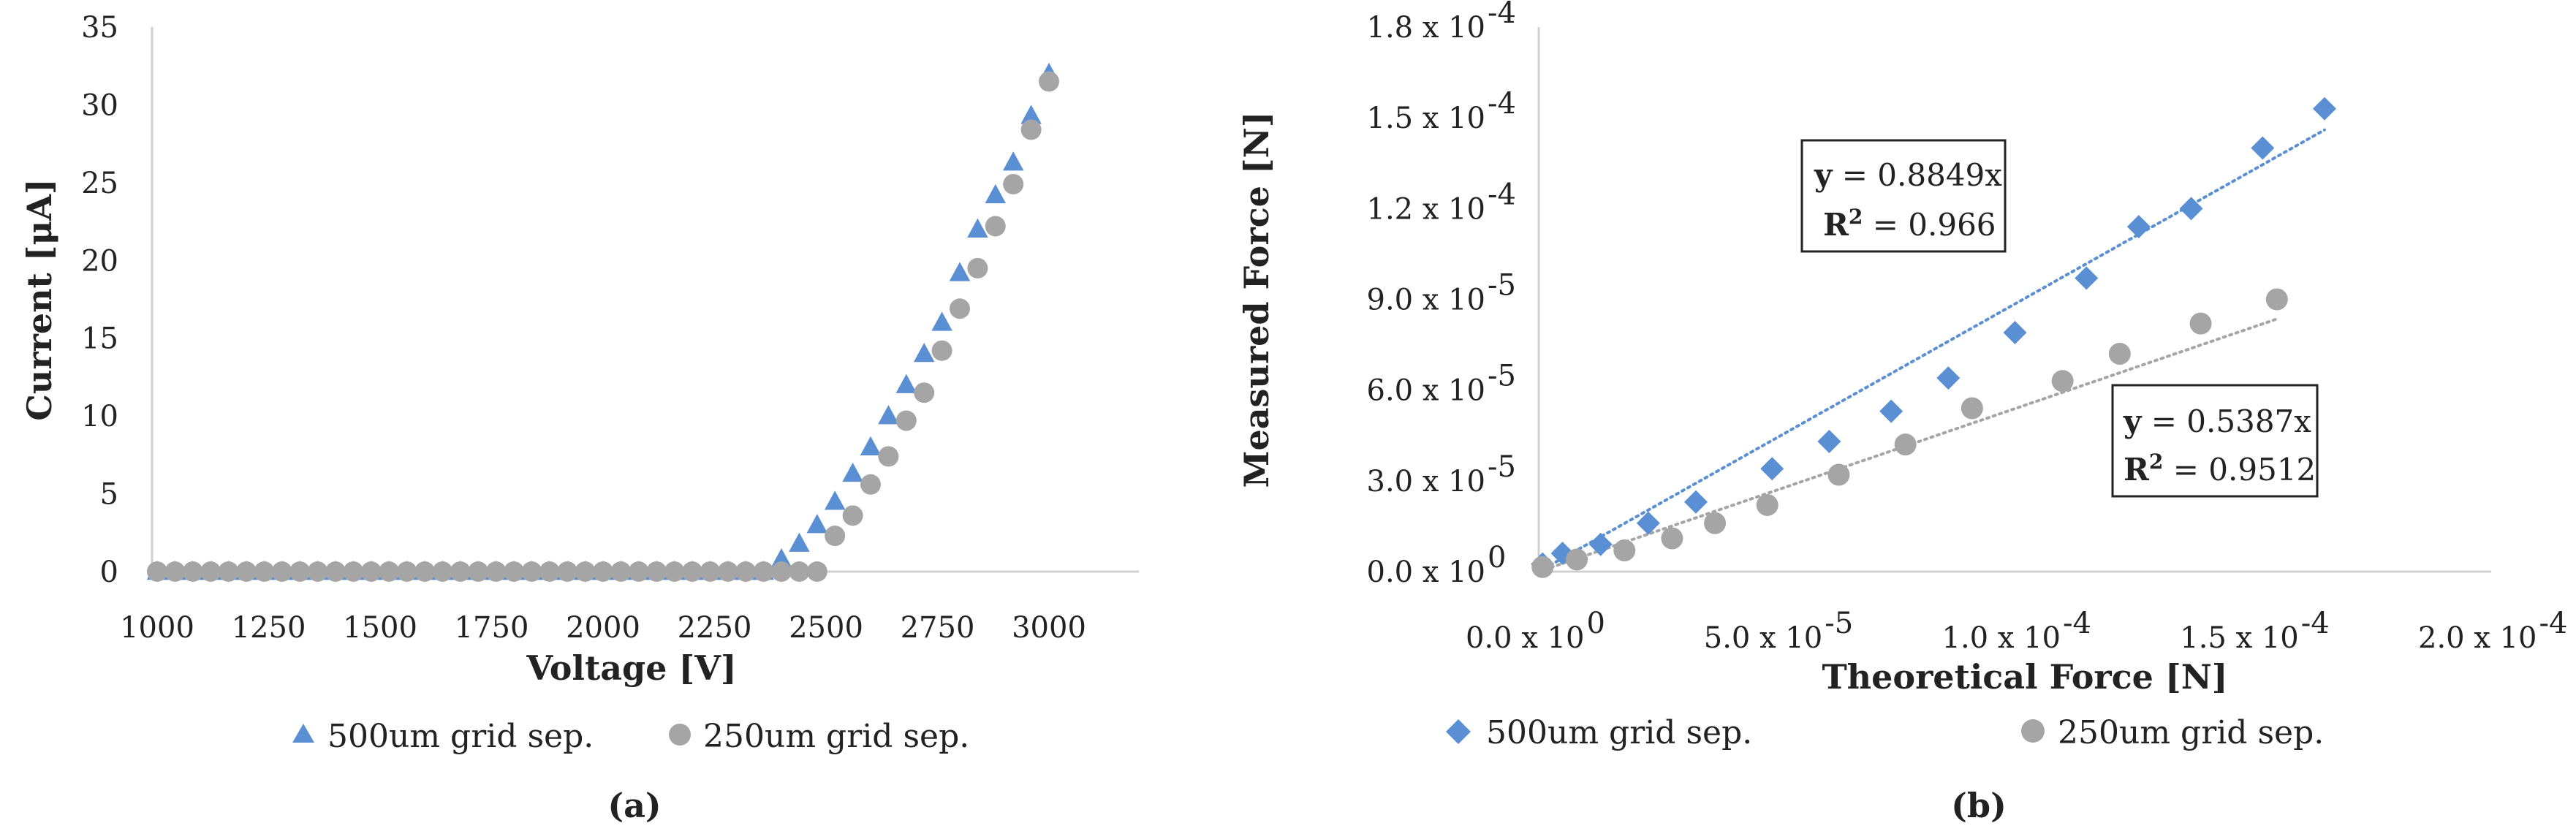 This screenshot has height=834, width=2576. What do you see at coordinates (2244, 470) in the screenshot?
I see `eq2-r2-value: = 0.9512` at bounding box center [2244, 470].